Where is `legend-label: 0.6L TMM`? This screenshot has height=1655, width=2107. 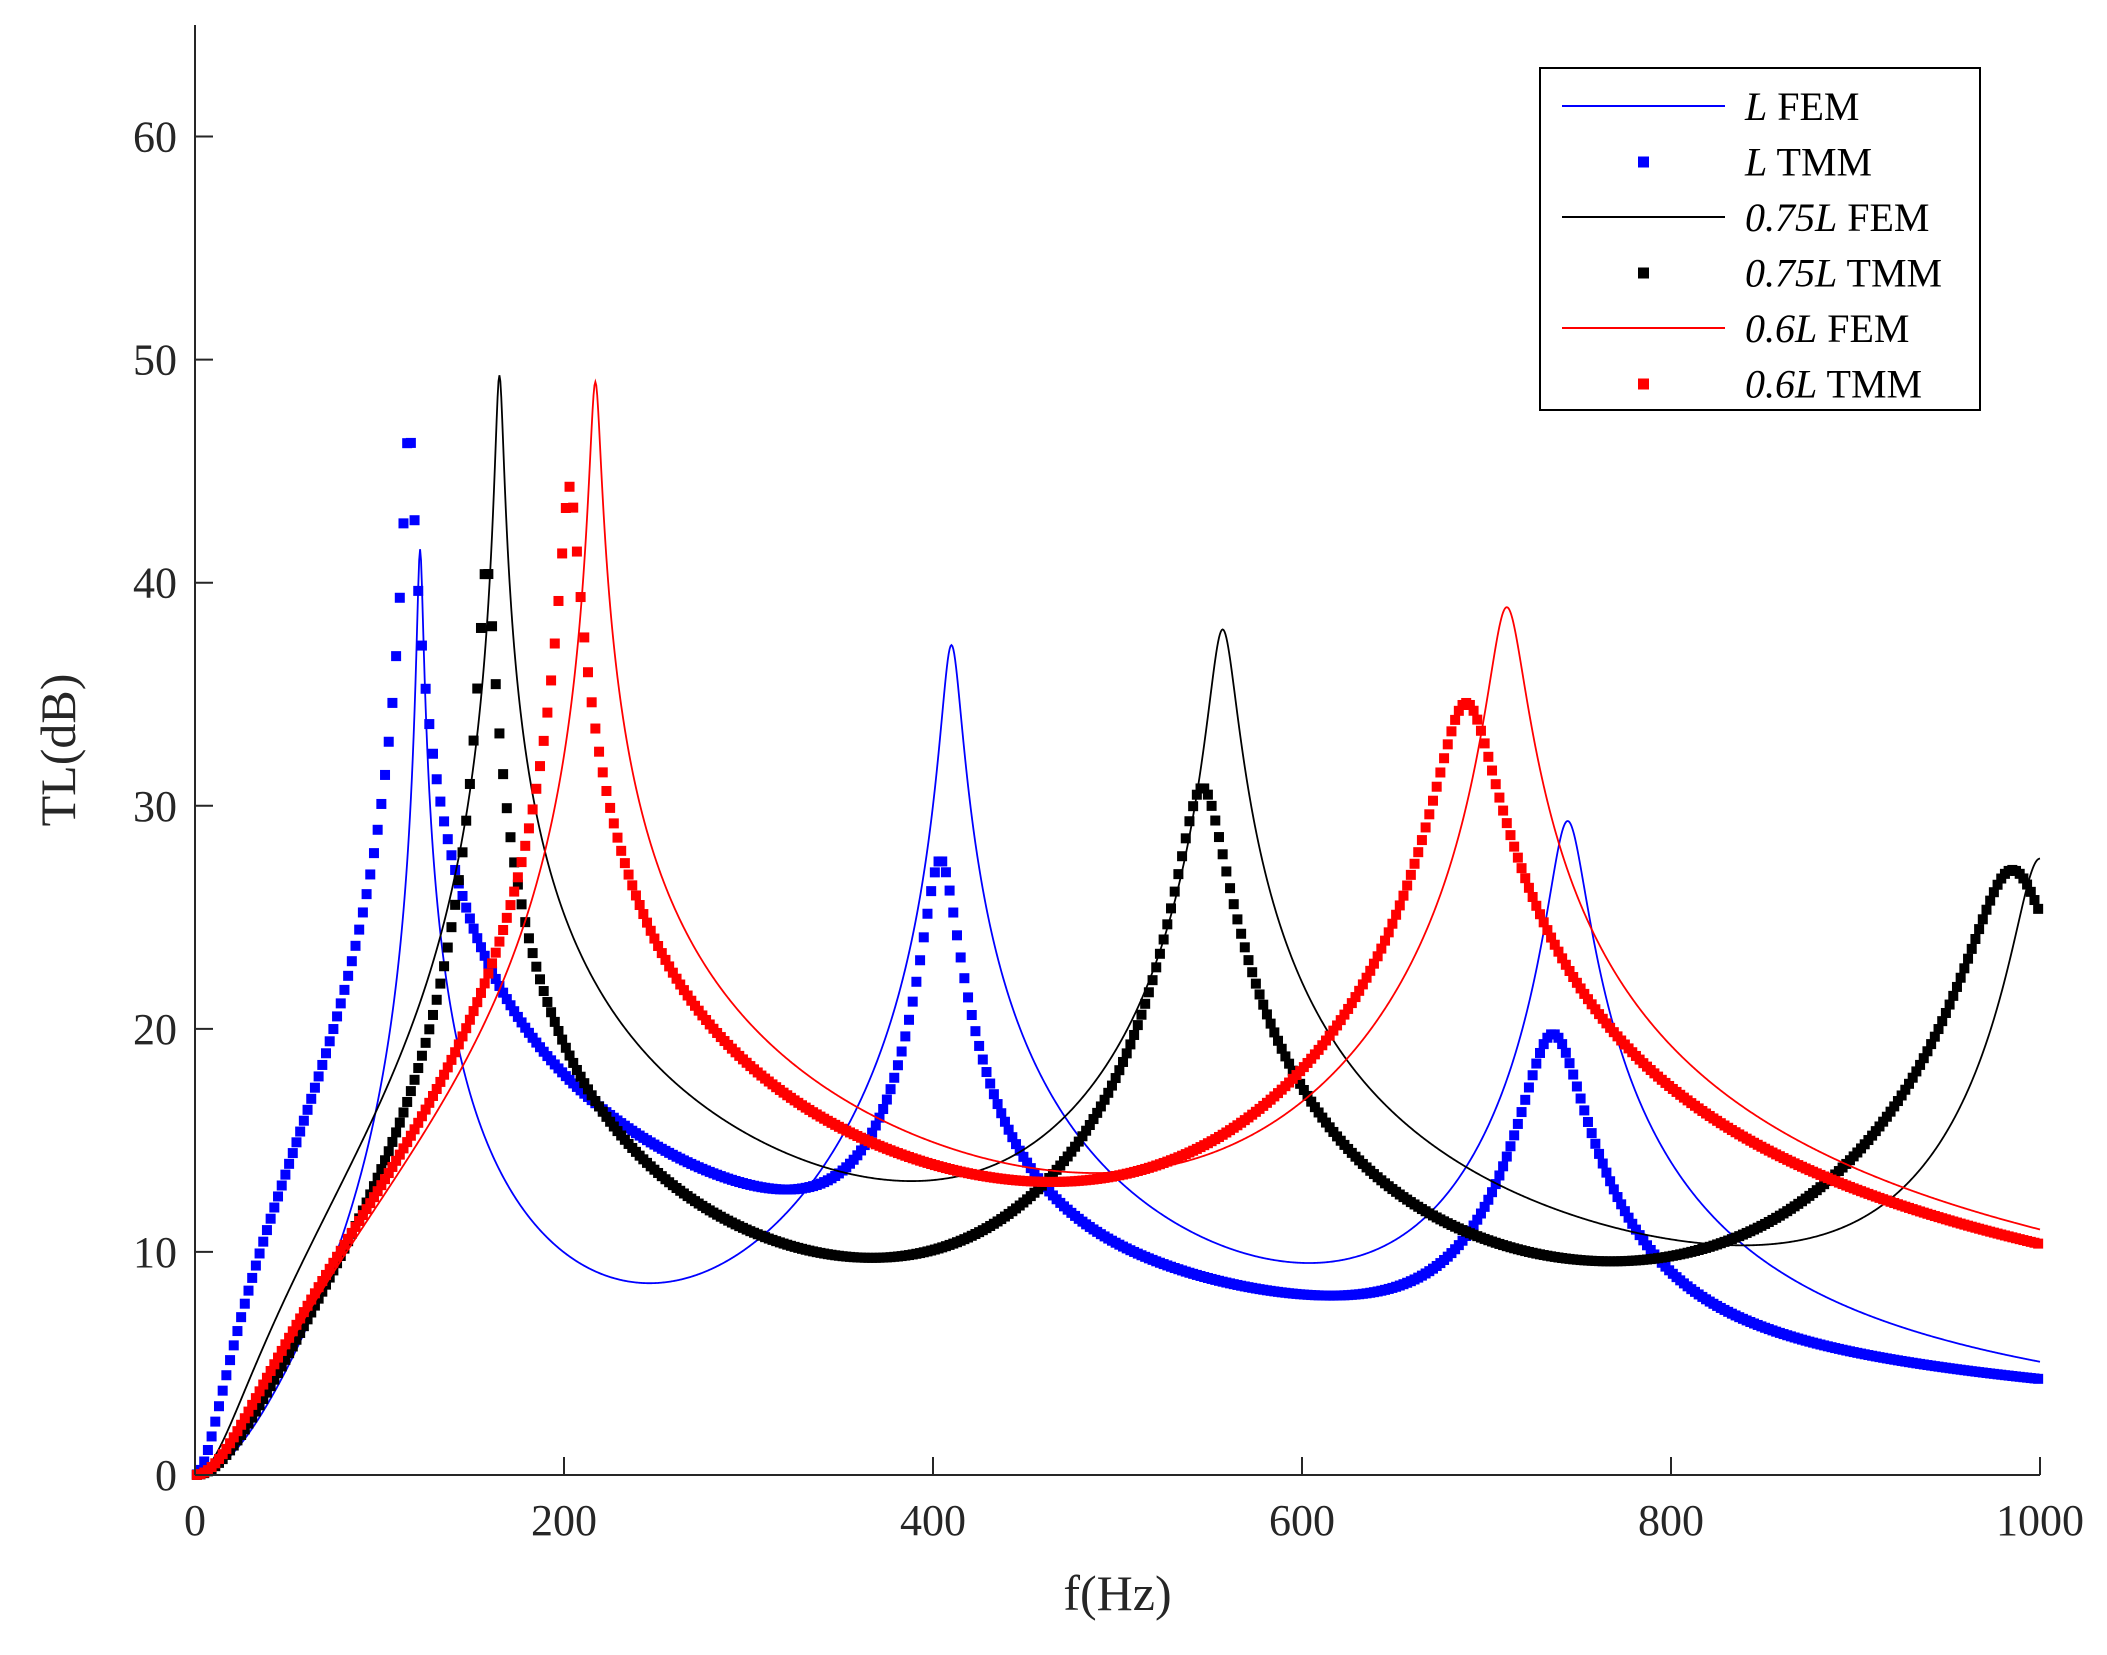
legend-label: 0.6L TMM is located at coordinates (1833, 384).